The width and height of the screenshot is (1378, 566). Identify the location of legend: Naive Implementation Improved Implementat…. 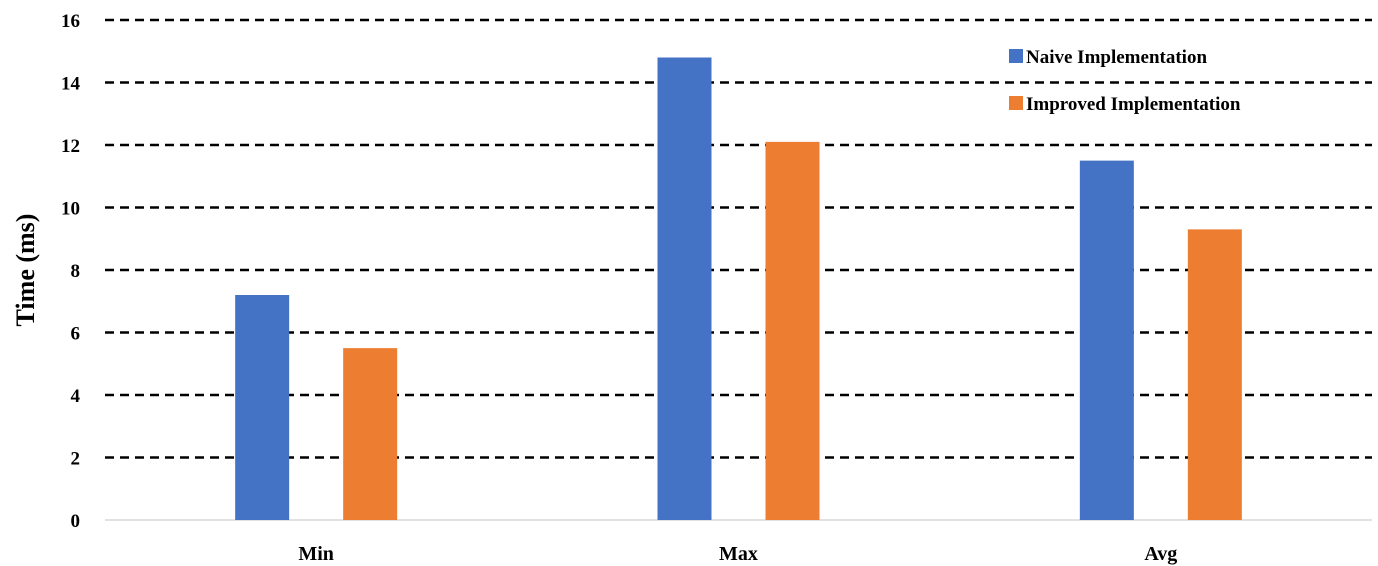
(1125, 81).